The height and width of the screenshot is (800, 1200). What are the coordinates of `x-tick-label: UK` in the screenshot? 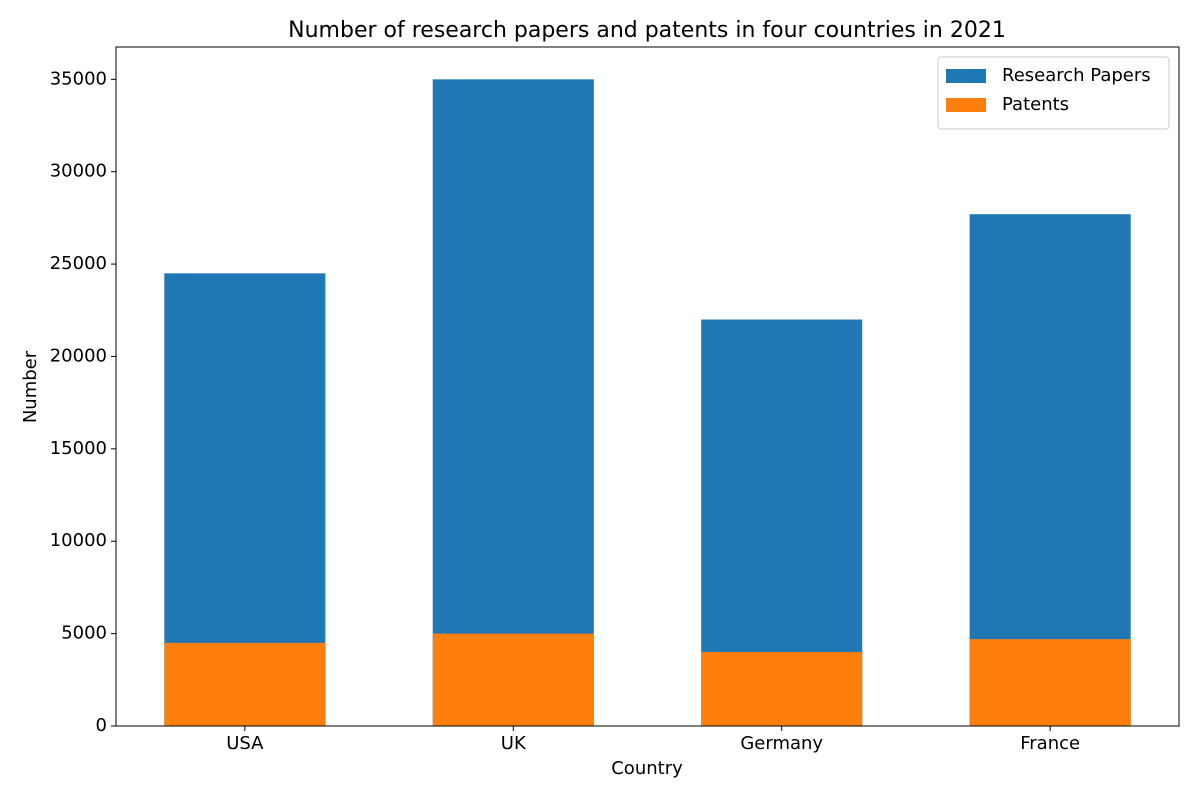 It's located at (514, 743).